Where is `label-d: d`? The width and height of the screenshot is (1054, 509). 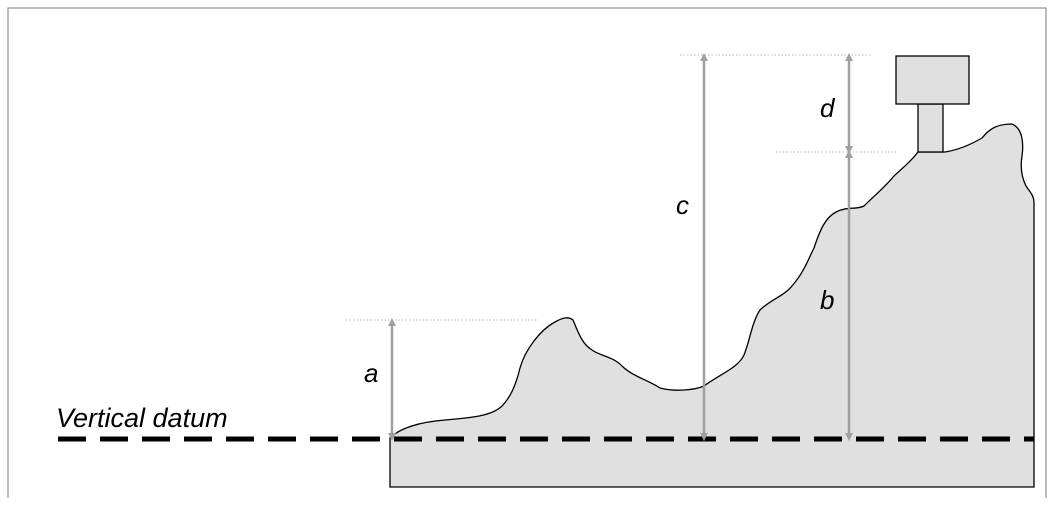 label-d: d is located at coordinates (828, 108).